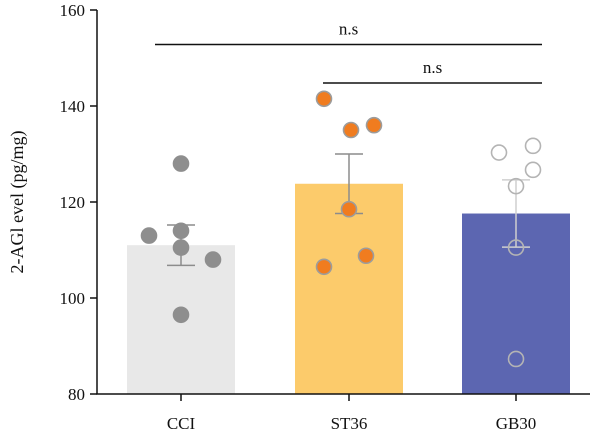  I want to click on x-ticks-layer: CCI ST36 GB30, so click(351, 413).